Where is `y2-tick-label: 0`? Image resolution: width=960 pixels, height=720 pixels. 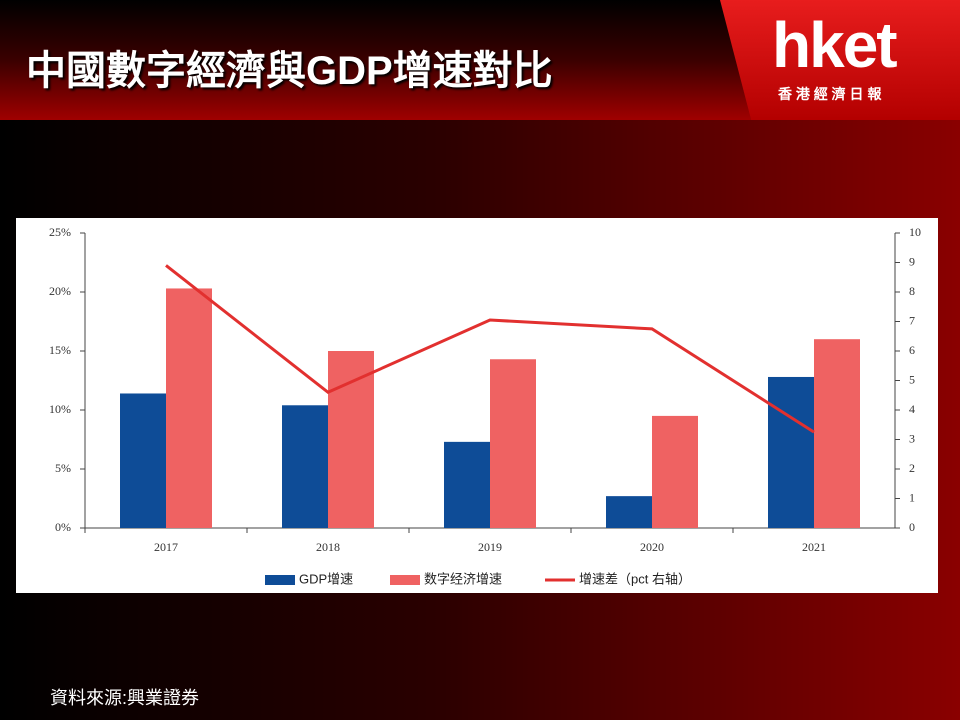 y2-tick-label: 0 is located at coordinates (912, 527).